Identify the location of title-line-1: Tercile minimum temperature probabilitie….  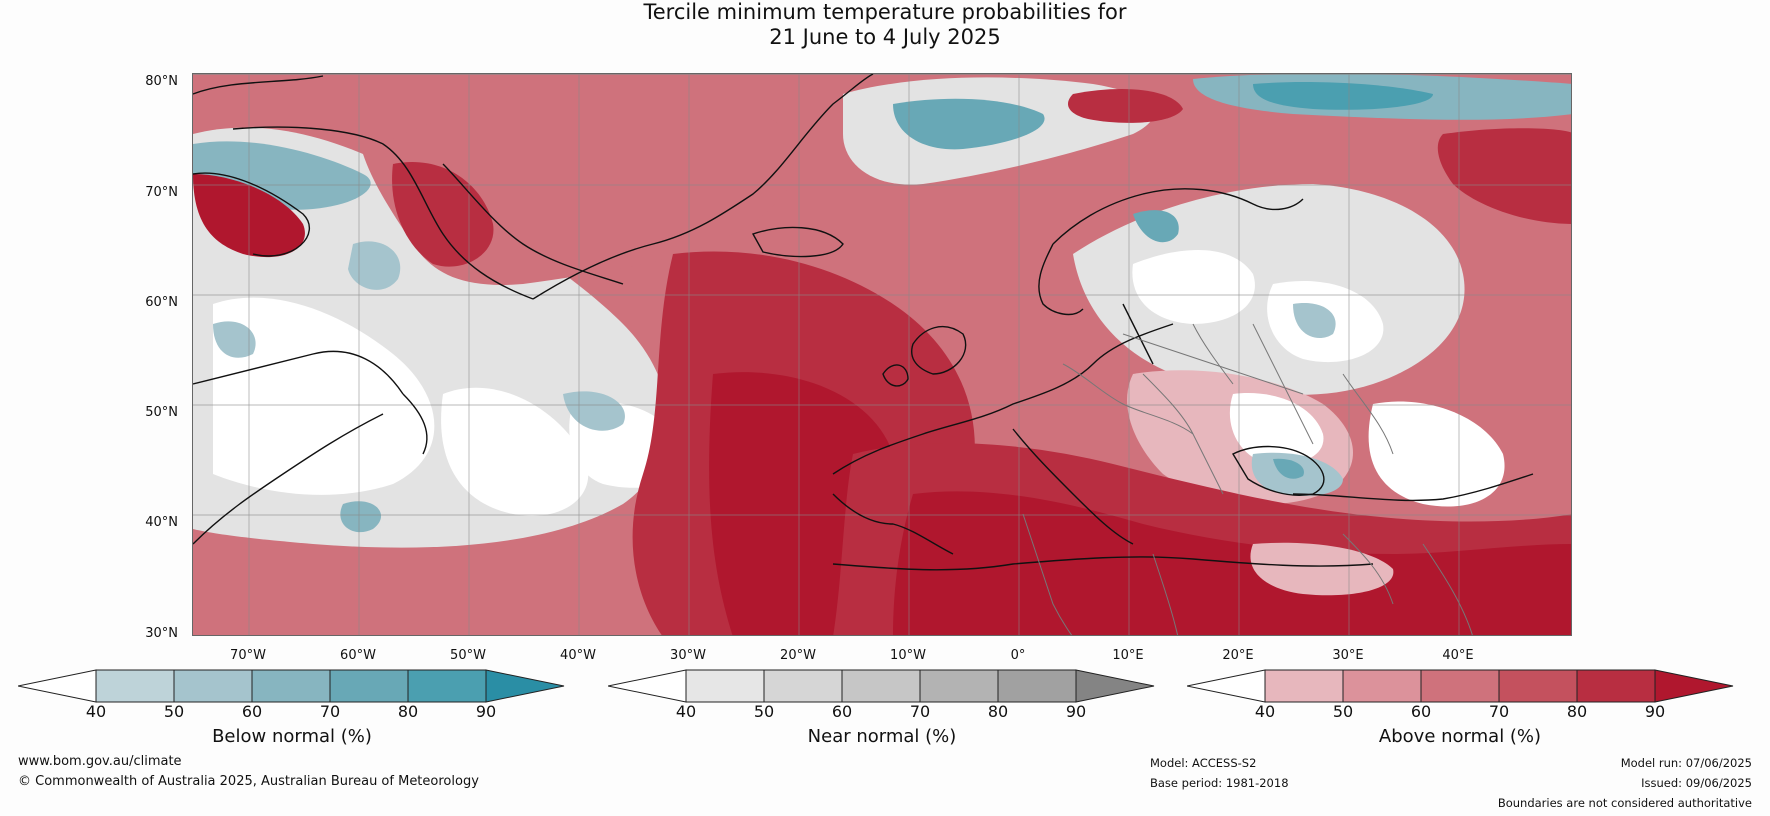
(885, 12).